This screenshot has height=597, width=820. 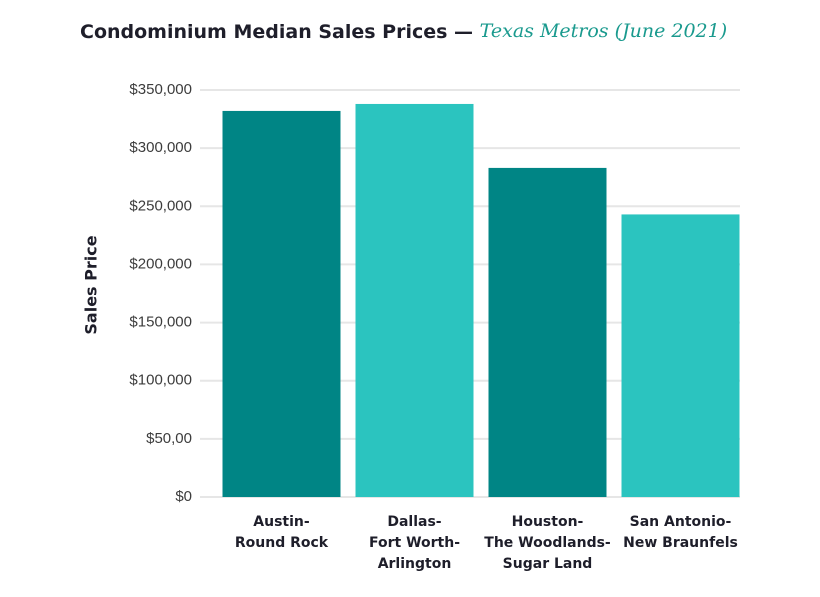 I want to click on x-tick-label: Austin-, so click(x=281, y=522).